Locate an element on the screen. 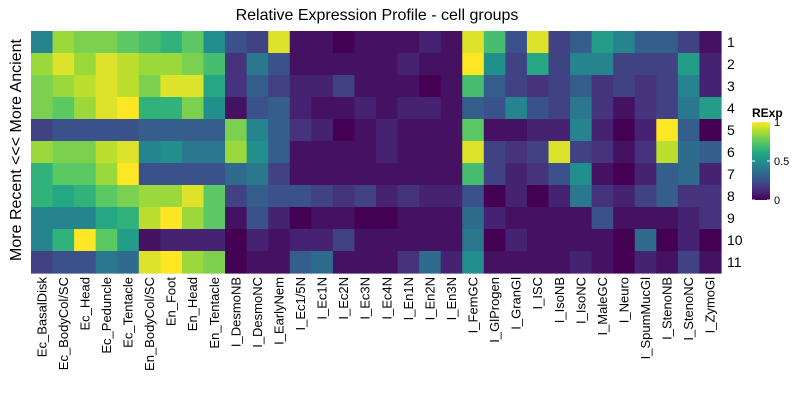 This screenshot has height=400, width=800. legend-title: RExp is located at coordinates (767, 113).